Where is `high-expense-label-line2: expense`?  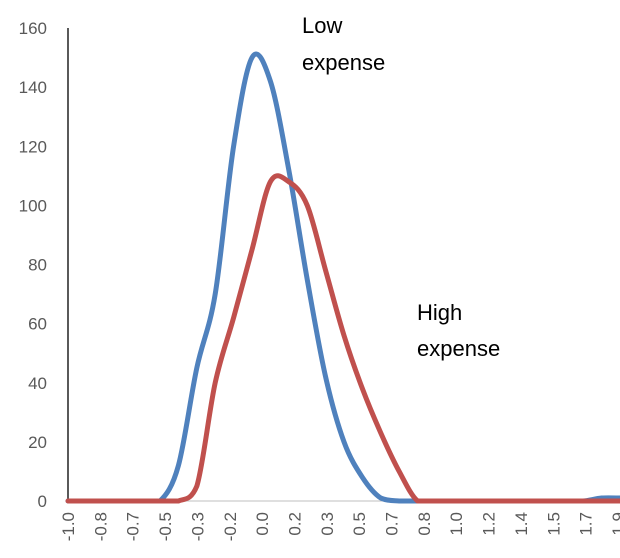
high-expense-label-line2: expense is located at coordinates (458, 348).